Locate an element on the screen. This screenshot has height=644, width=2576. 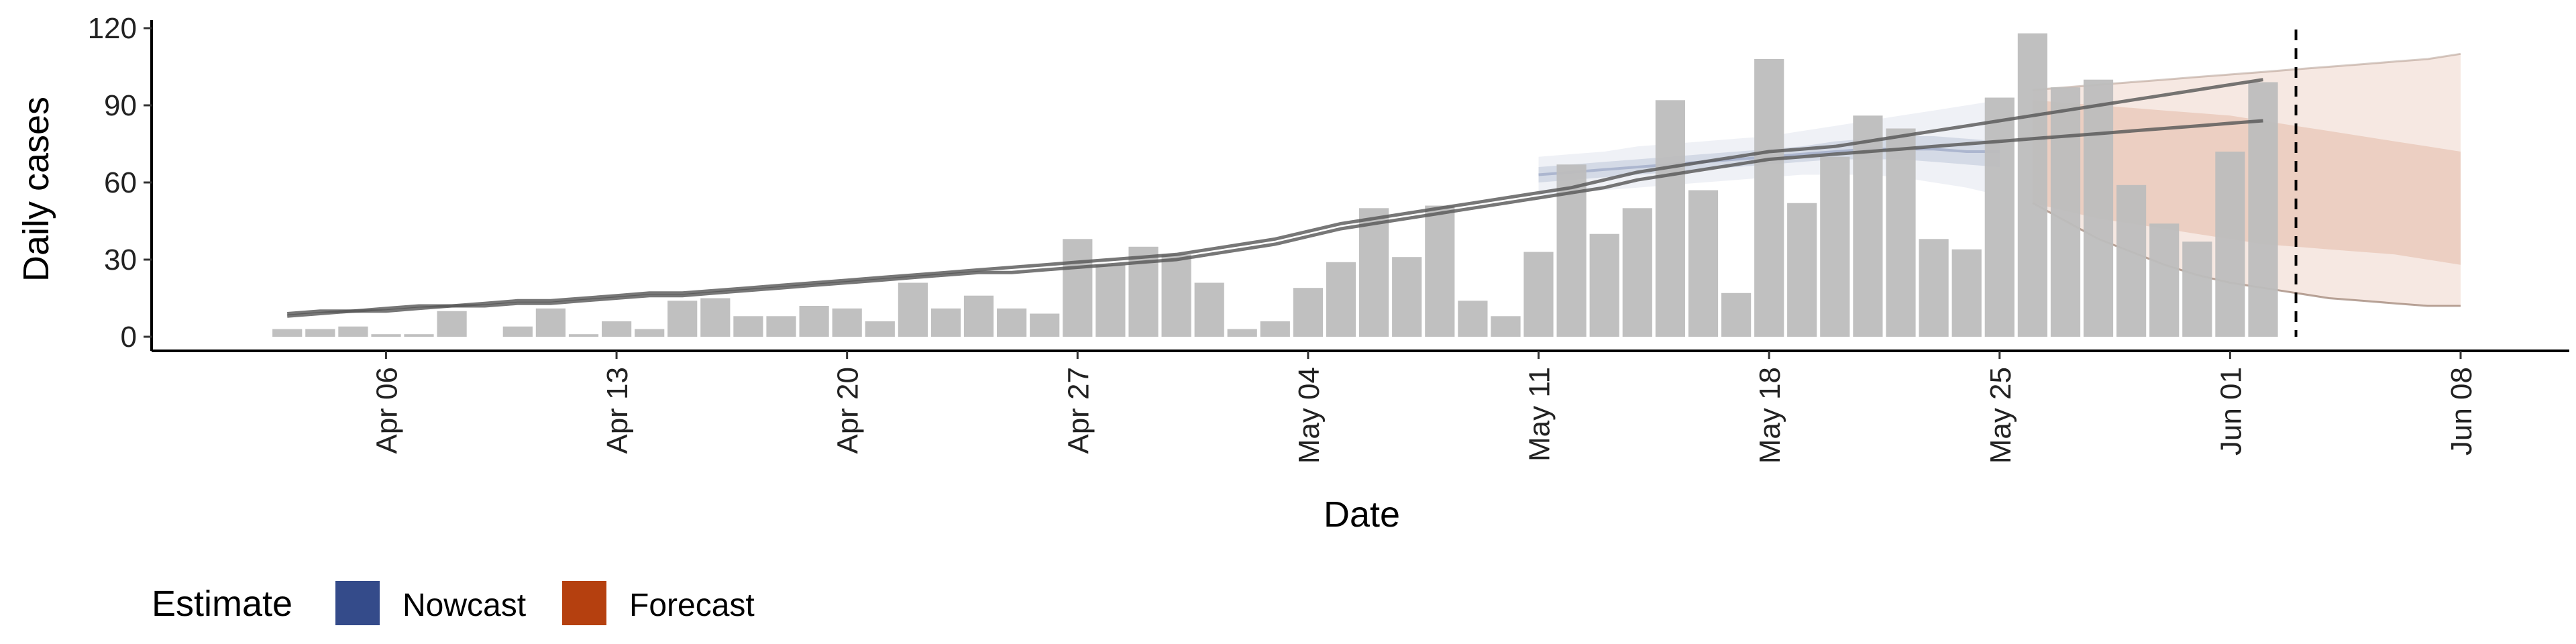
y-axis: 0 30 60 90 120 is located at coordinates (120, 183).